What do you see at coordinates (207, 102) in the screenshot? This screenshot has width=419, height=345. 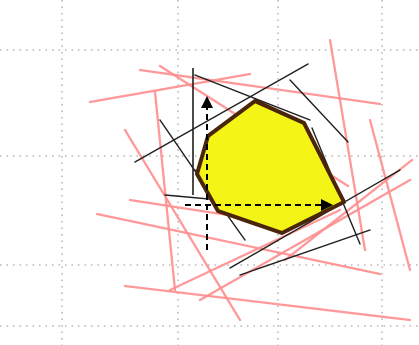 I see `y-axis-arrowhead` at bounding box center [207, 102].